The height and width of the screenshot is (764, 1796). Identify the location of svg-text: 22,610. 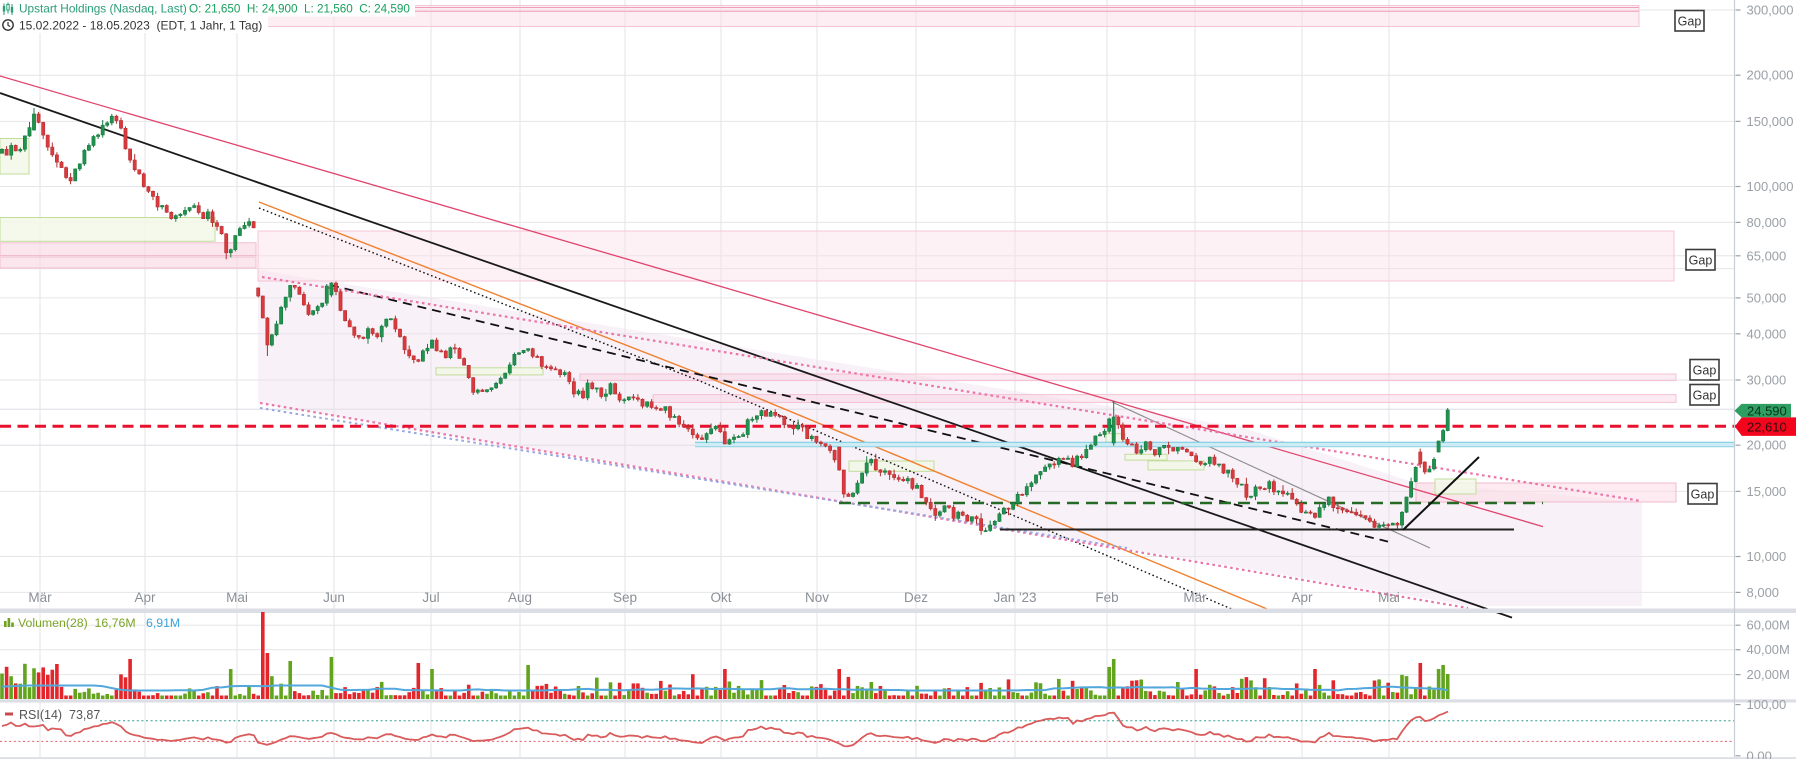
(1767, 427).